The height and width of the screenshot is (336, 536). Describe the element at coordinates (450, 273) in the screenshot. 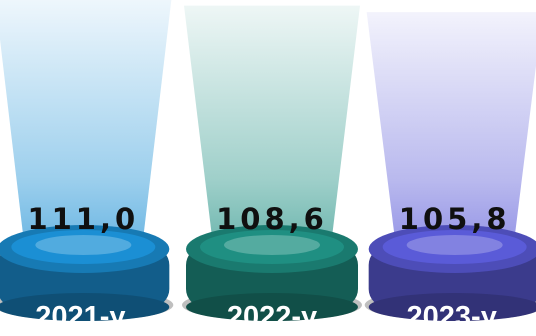

I see `pedestal-2023-y.` at that location.